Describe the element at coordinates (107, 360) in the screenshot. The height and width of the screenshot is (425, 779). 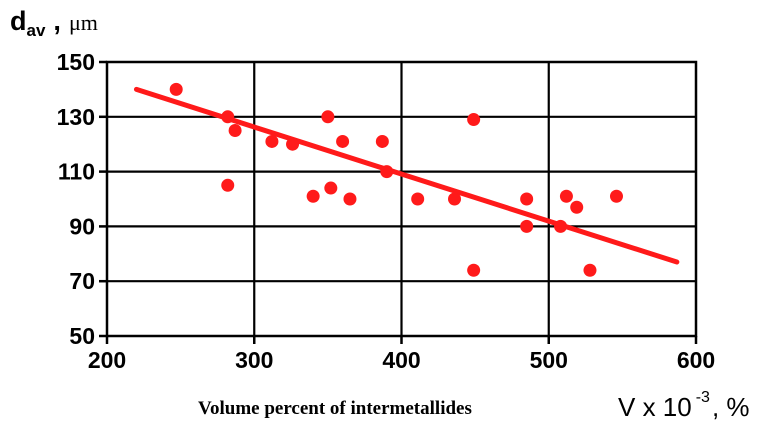
I see `x-tick-label-200: 200` at that location.